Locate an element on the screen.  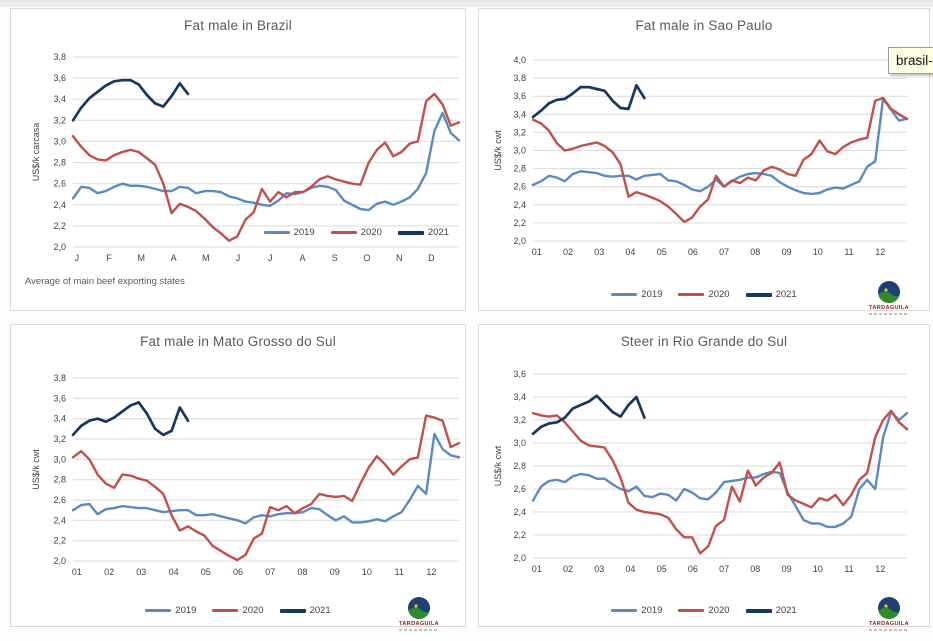
y-tick-labels: 2,0 2,2 2,4 2,6 2,8 3,0 3,2 3,4 3,6 3,8 is located at coordinates (59, 469).